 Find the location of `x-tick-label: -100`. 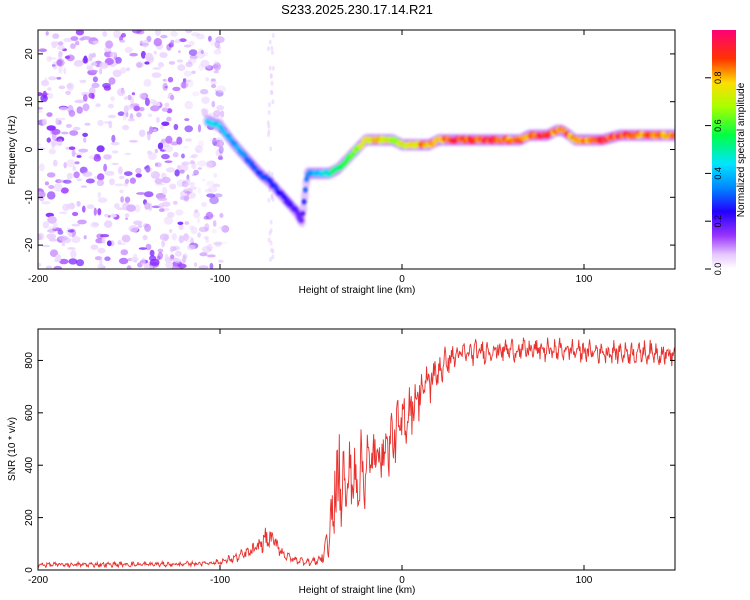

x-tick-label: -100 is located at coordinates (220, 279).